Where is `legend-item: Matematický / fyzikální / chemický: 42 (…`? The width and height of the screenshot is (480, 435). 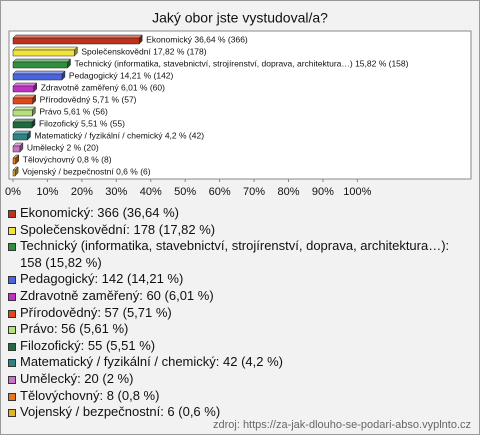
legend-item: Matematický / fyzikální / chemický: 42 (… is located at coordinates (240, 362).